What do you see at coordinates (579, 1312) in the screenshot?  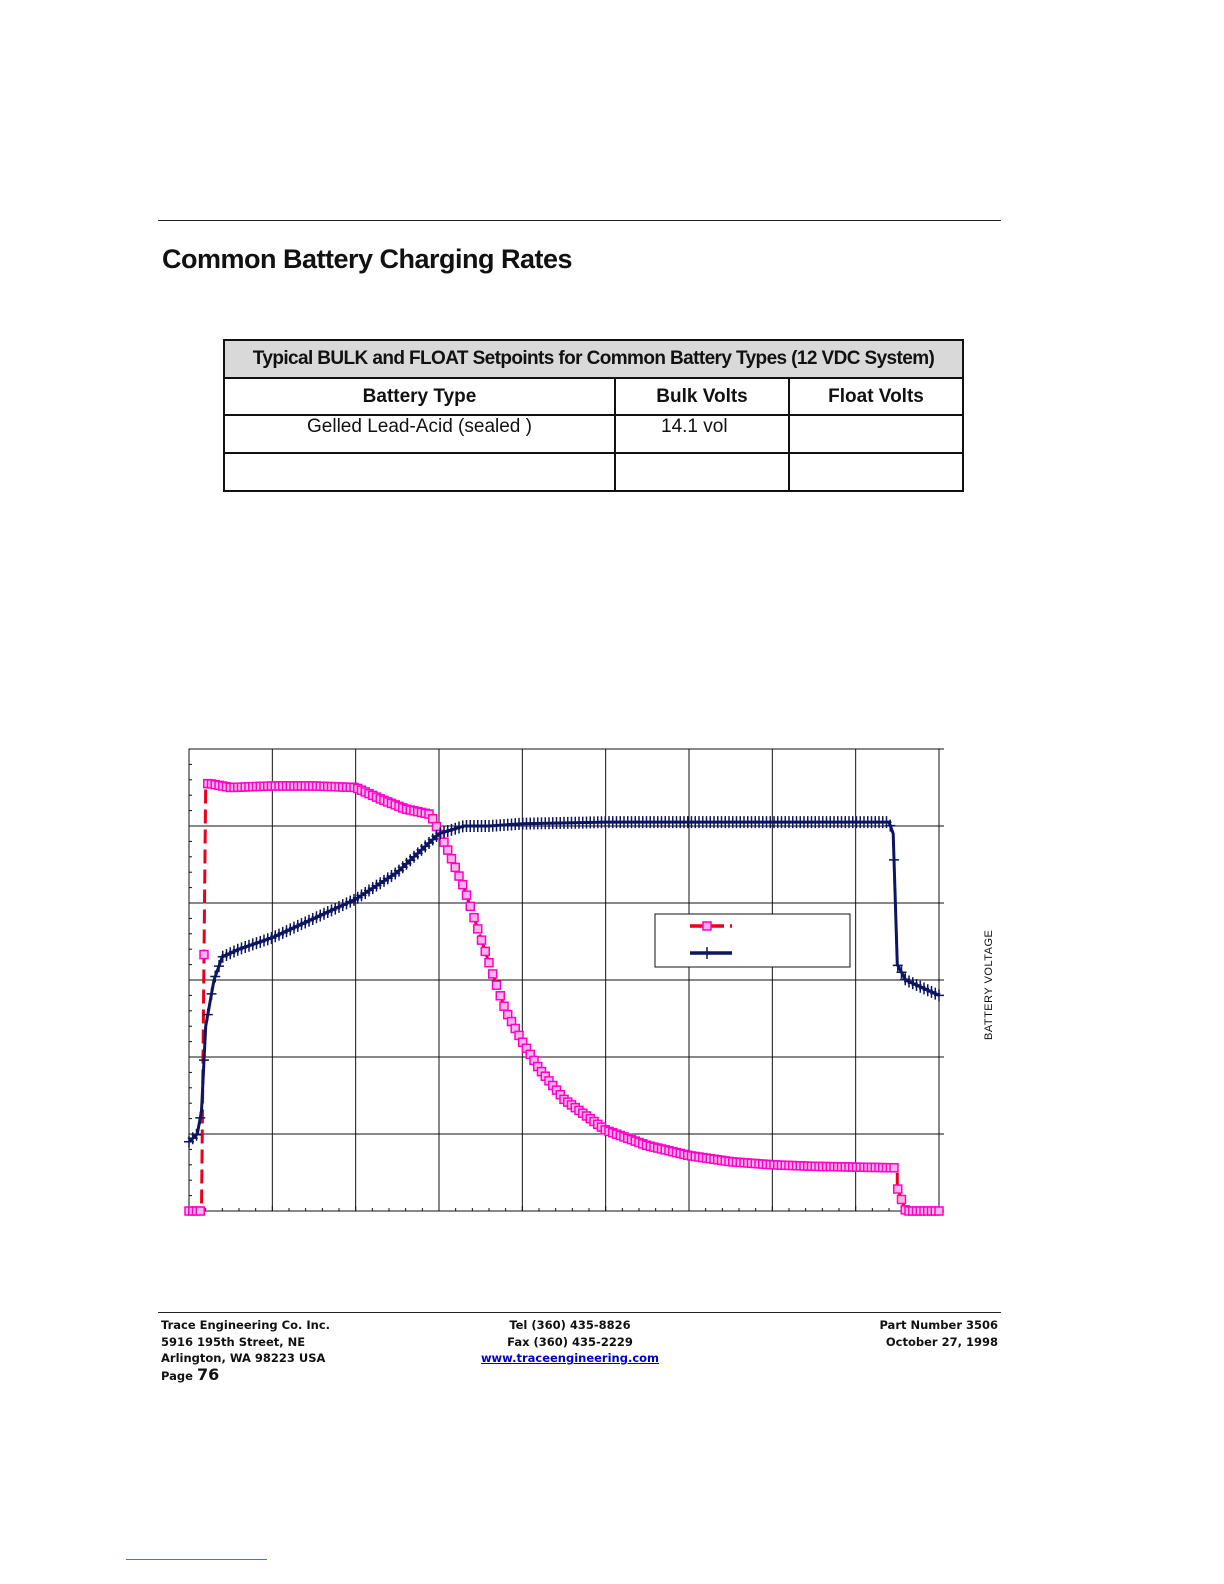 I see `footer-rule` at bounding box center [579, 1312].